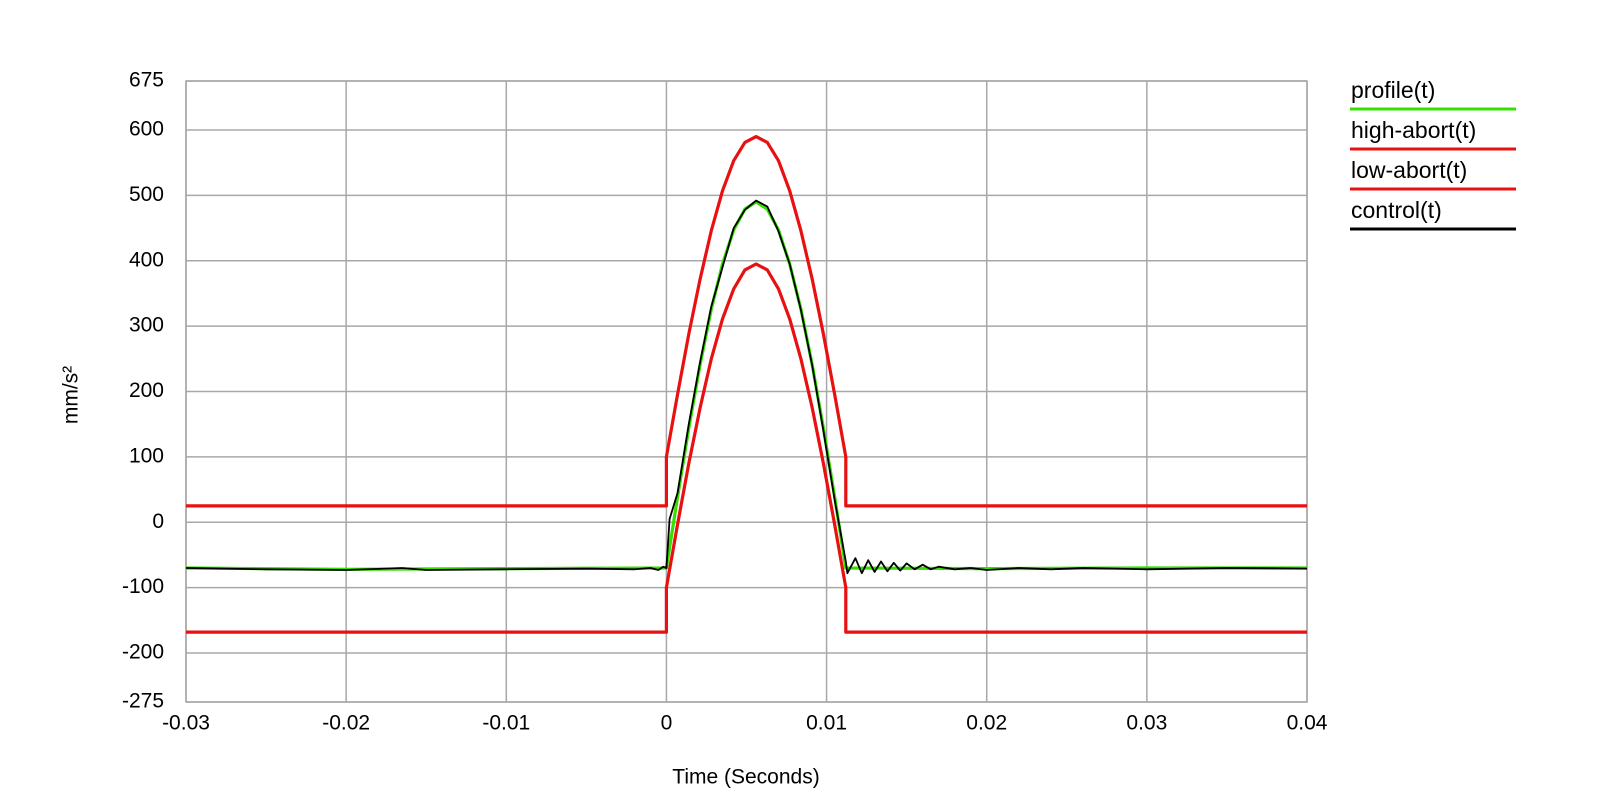 The height and width of the screenshot is (800, 1600). I want to click on legend-label: profile(t), so click(1393, 90).